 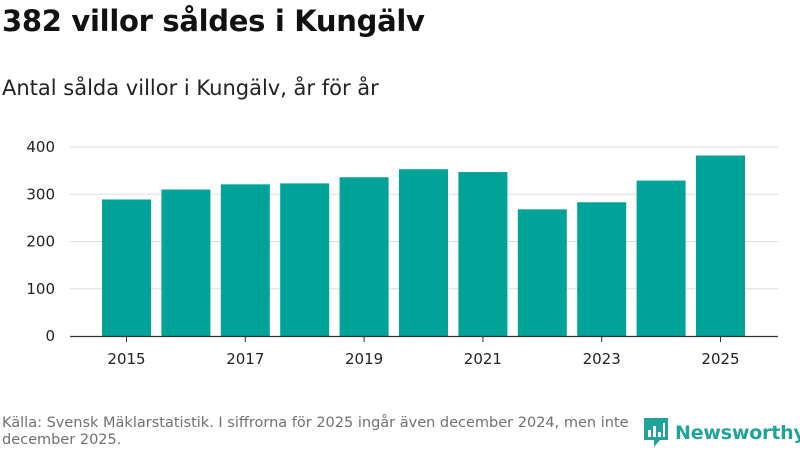 I want to click on brand-logo: Newsworthy, so click(x=722, y=433).